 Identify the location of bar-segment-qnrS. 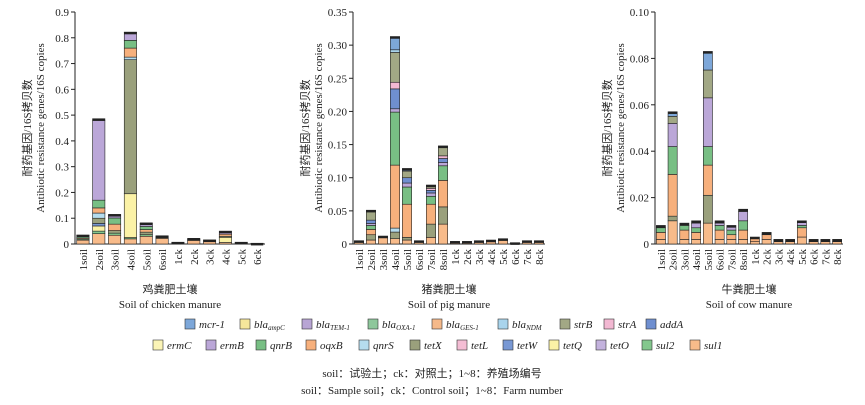
(130, 58).